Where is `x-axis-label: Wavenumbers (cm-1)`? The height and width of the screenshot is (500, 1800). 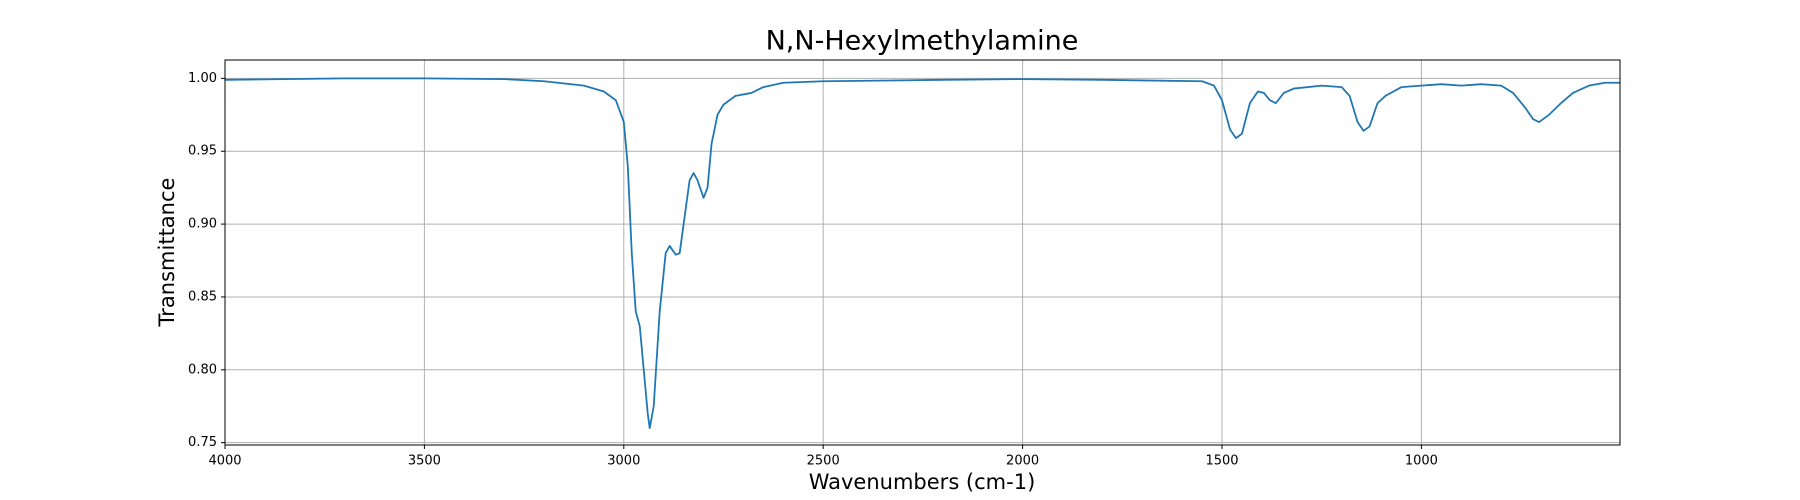 x-axis-label: Wavenumbers (cm-1) is located at coordinates (922, 482).